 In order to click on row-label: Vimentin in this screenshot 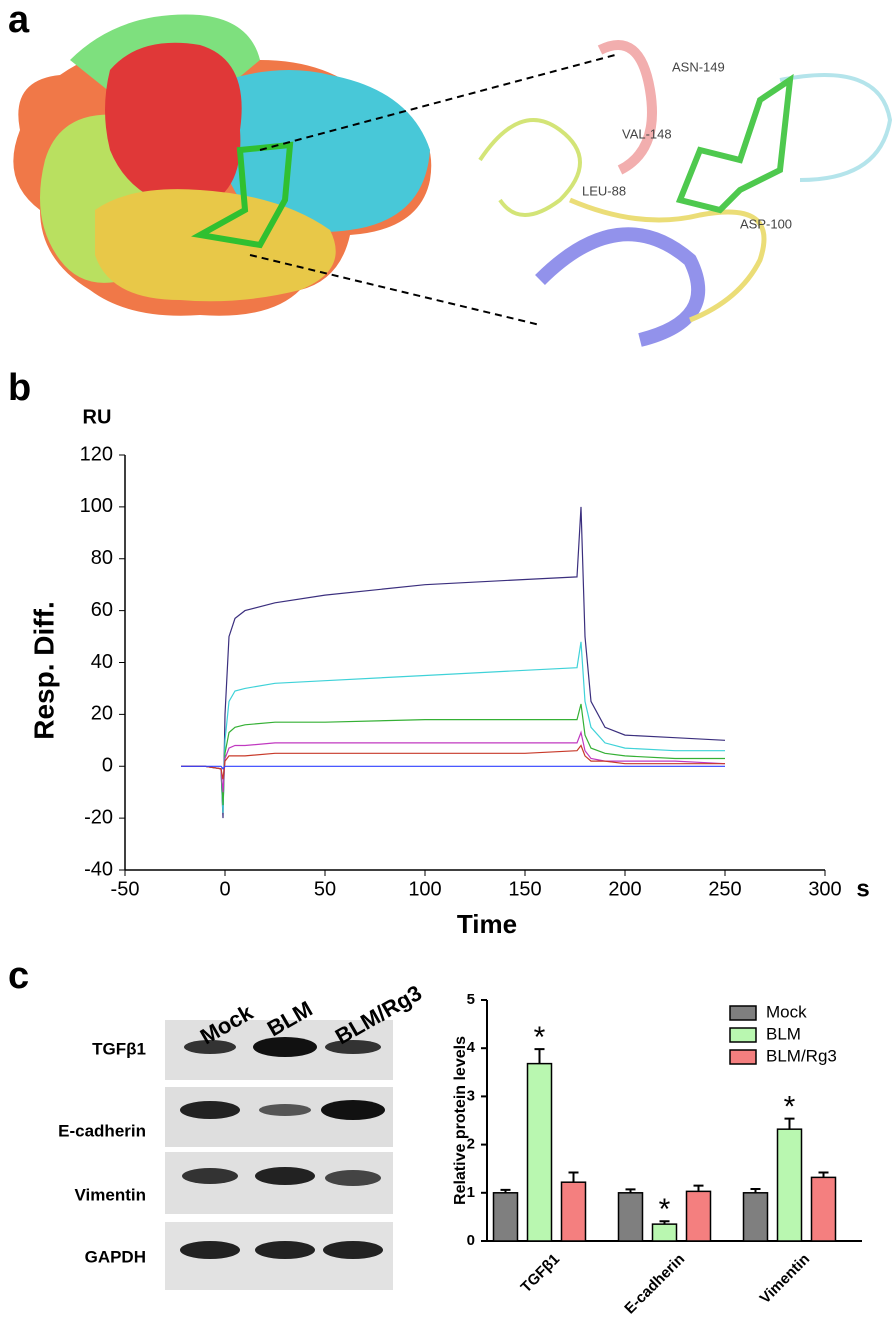, I will do `click(110, 1194)`.